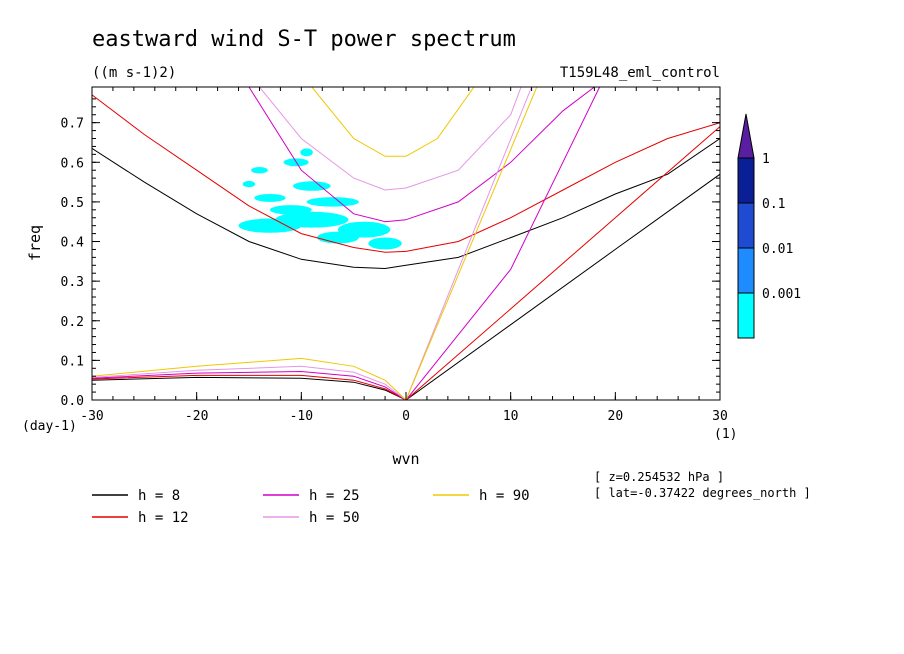 The width and height of the screenshot is (904, 654). I want to click on legend-label-1: h = 12, so click(163, 518).